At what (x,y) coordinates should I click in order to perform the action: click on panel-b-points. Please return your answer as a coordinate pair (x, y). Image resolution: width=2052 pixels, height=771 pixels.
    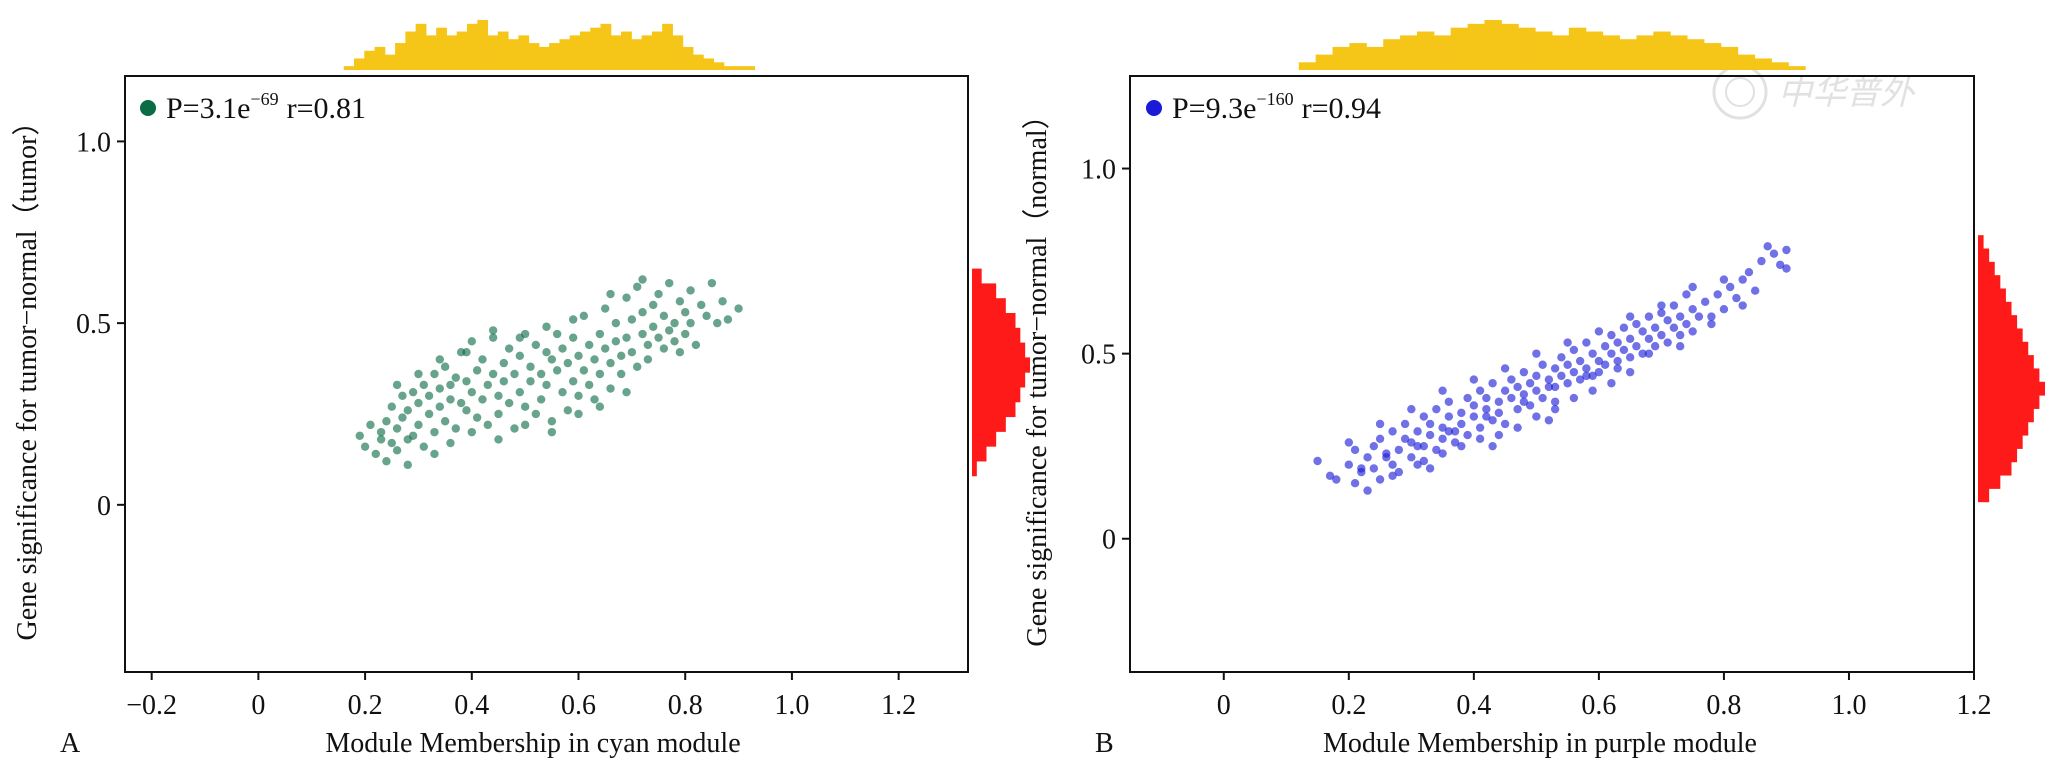
    Looking at the image, I should click on (1552, 368).